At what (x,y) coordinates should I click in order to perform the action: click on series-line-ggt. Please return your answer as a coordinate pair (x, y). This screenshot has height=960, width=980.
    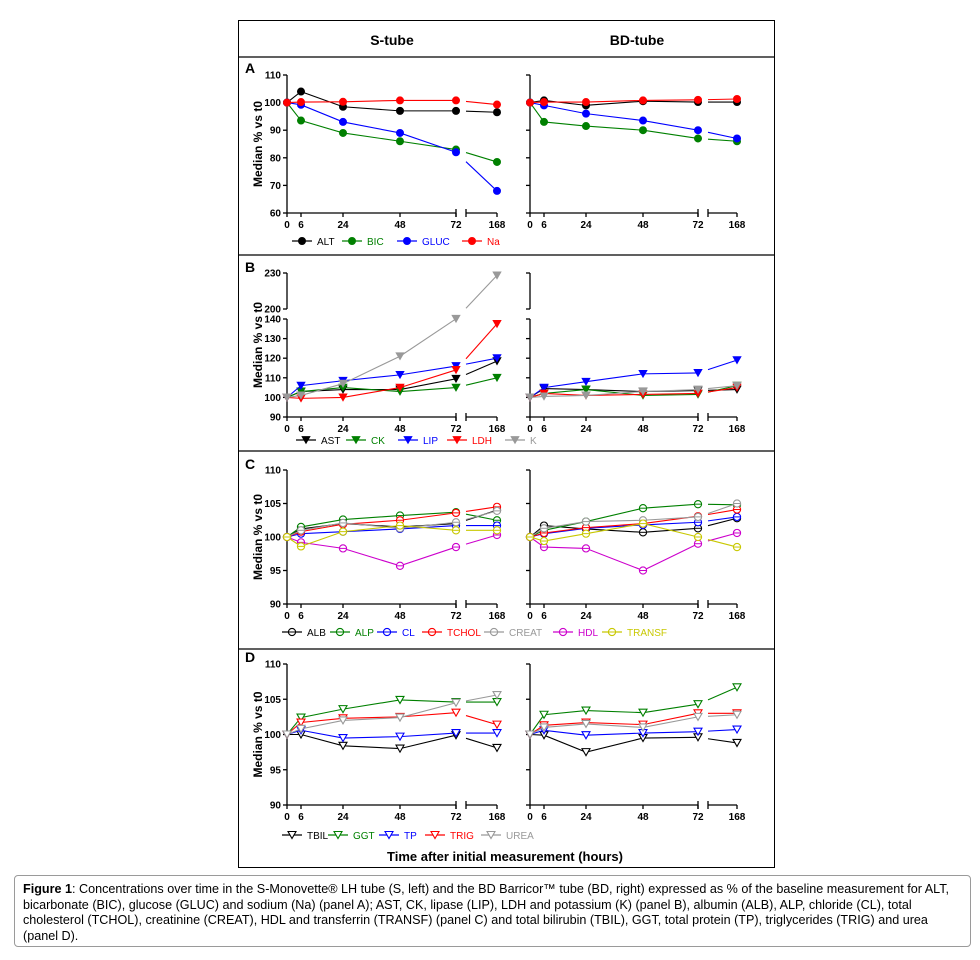
    Looking at the image, I should click on (614, 719).